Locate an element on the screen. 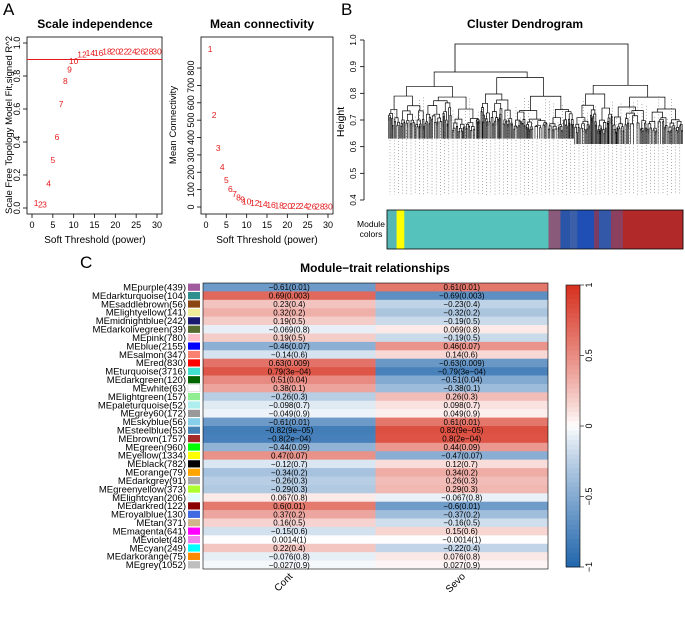 This screenshot has height=619, width=685. connectivity-point-label: 3 is located at coordinates (218, 148).